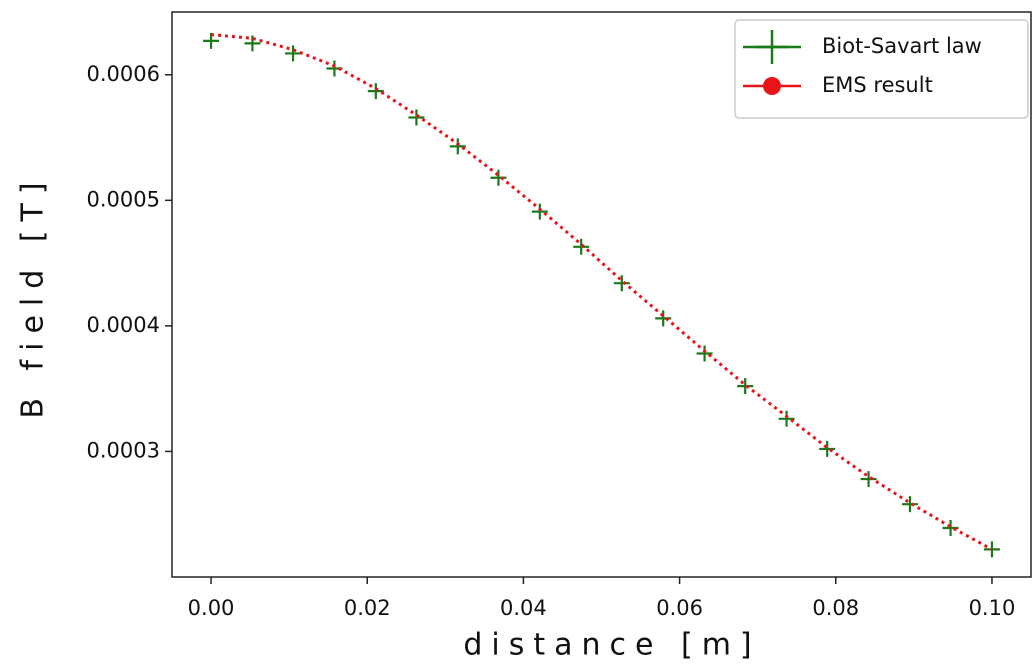  Describe the element at coordinates (679, 608) in the screenshot. I see `x-tick-label: 0.06` at that location.